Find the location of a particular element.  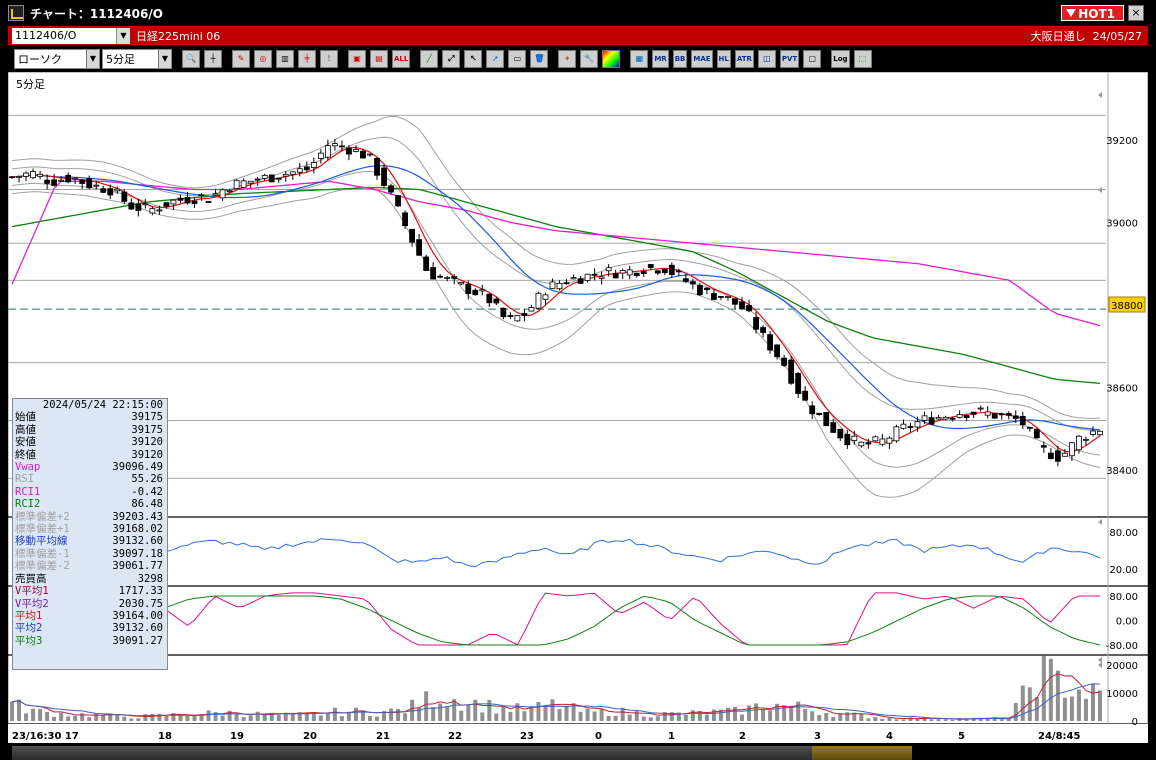

price-tick-label: 38600 is located at coordinates (1122, 389).